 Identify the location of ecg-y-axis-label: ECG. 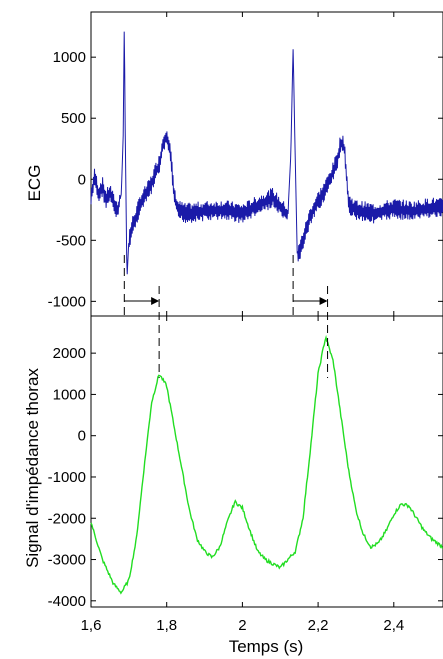
(34, 183).